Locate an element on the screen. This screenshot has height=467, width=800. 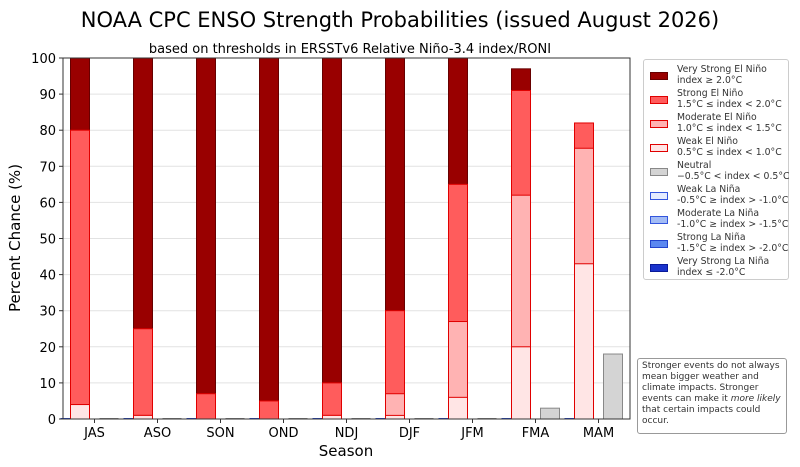
legend-label-line1: Very Strong El Niño is located at coordinates (722, 69).